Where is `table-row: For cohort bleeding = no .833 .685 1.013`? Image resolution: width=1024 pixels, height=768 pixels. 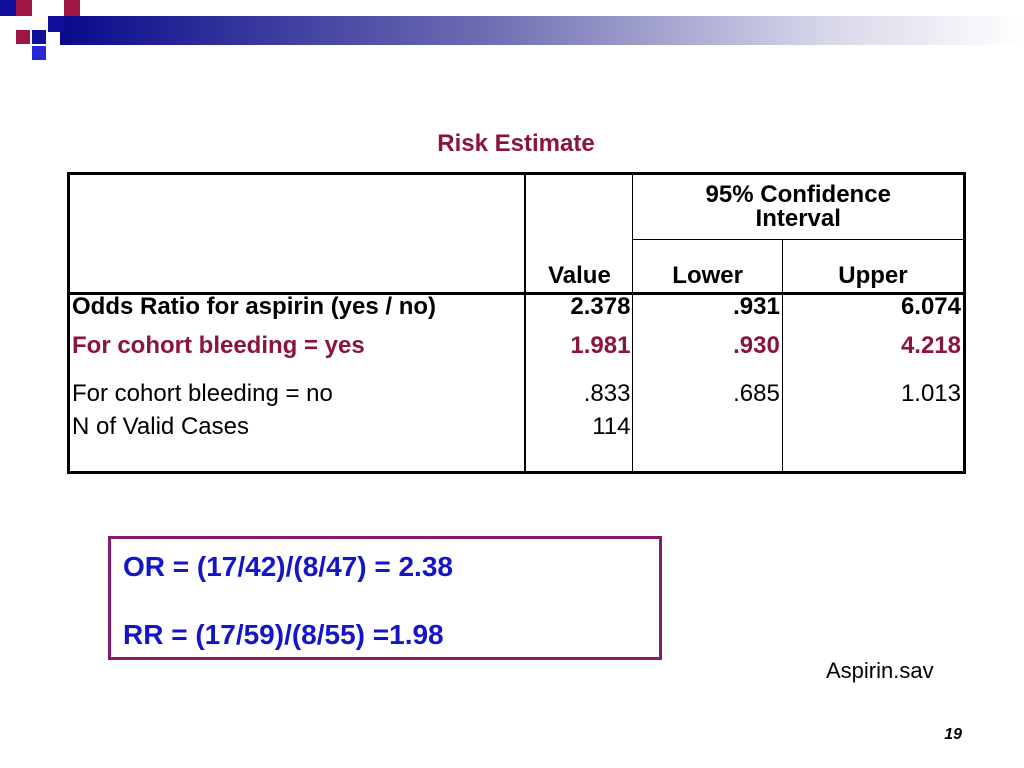
table-row: For cohort bleeding = no .833 .685 1.013 is located at coordinates (517, 394).